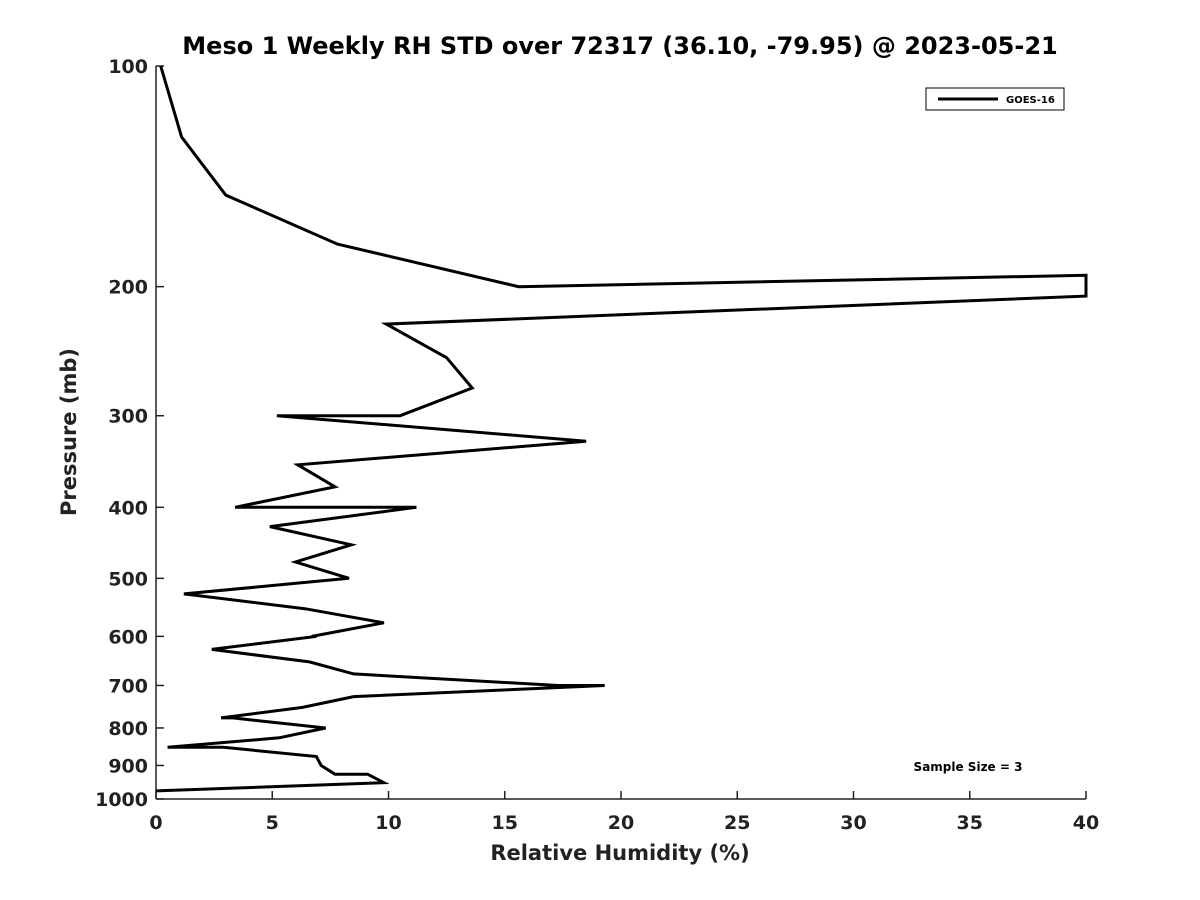 This screenshot has height=900, width=1200. What do you see at coordinates (128, 729) in the screenshot?
I see `y-tick-label: 800` at bounding box center [128, 729].